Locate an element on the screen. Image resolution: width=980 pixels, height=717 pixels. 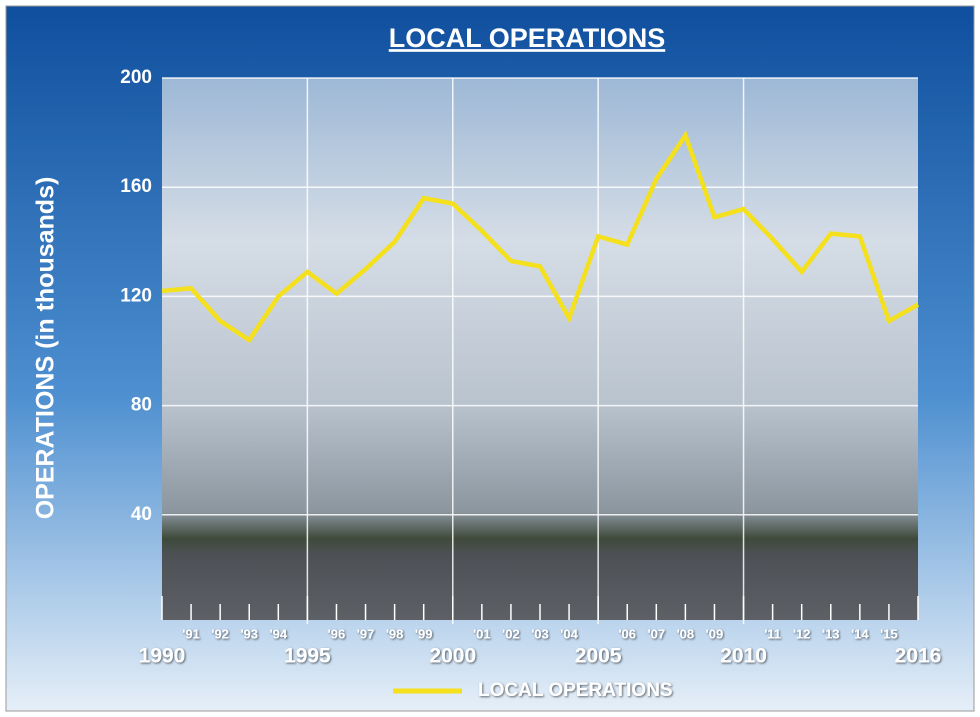
y-tick-label: 40 is located at coordinates (141, 514).